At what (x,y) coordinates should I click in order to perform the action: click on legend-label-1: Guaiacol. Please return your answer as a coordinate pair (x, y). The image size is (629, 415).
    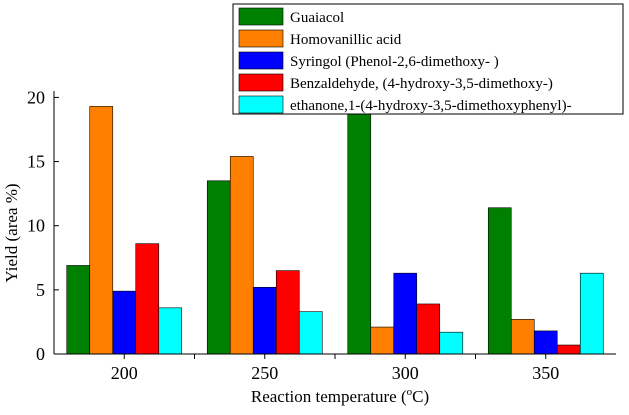
    Looking at the image, I should click on (317, 18).